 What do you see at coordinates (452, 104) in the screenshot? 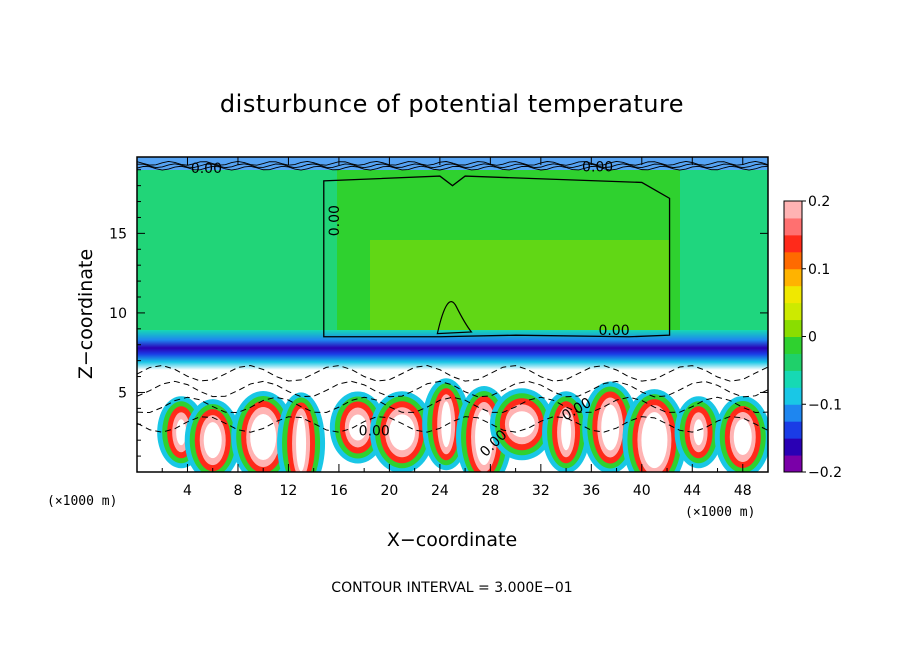
I see `chart-title: disturbunce of potential temperature` at bounding box center [452, 104].